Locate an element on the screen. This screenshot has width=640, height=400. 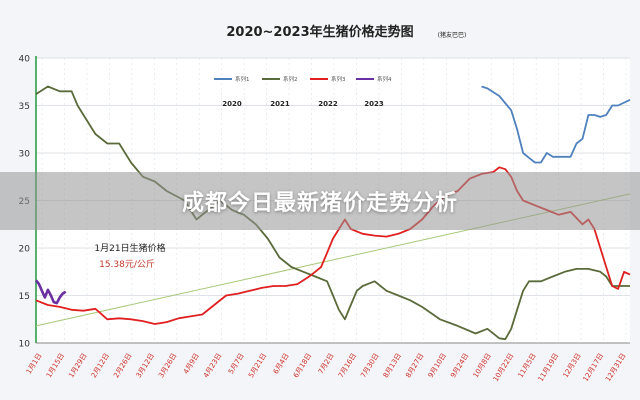
y-tick-label: 20 is located at coordinates (25, 250).